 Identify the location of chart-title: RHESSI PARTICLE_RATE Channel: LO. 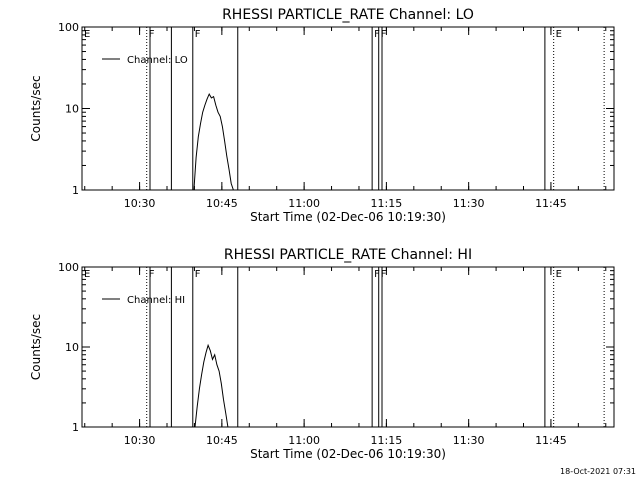
(348, 15).